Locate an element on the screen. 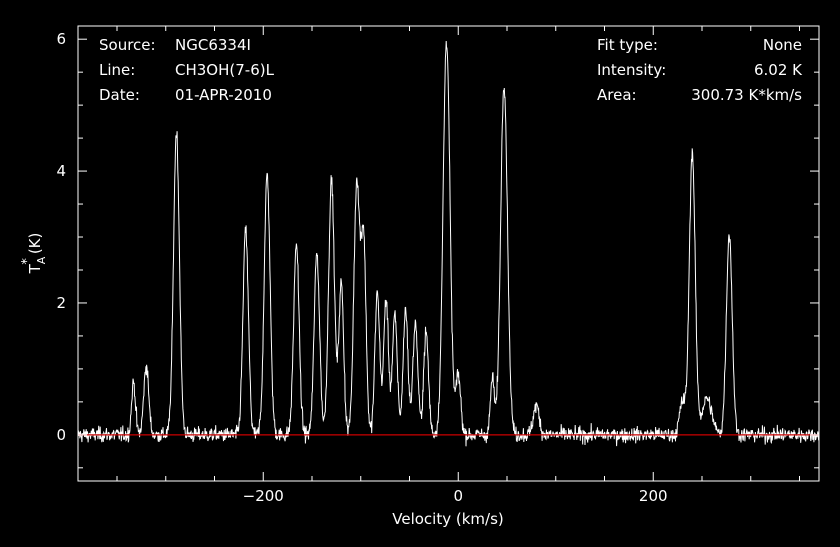 This screenshot has height=547, width=840. info-right-label: Intensity: is located at coordinates (631, 70).